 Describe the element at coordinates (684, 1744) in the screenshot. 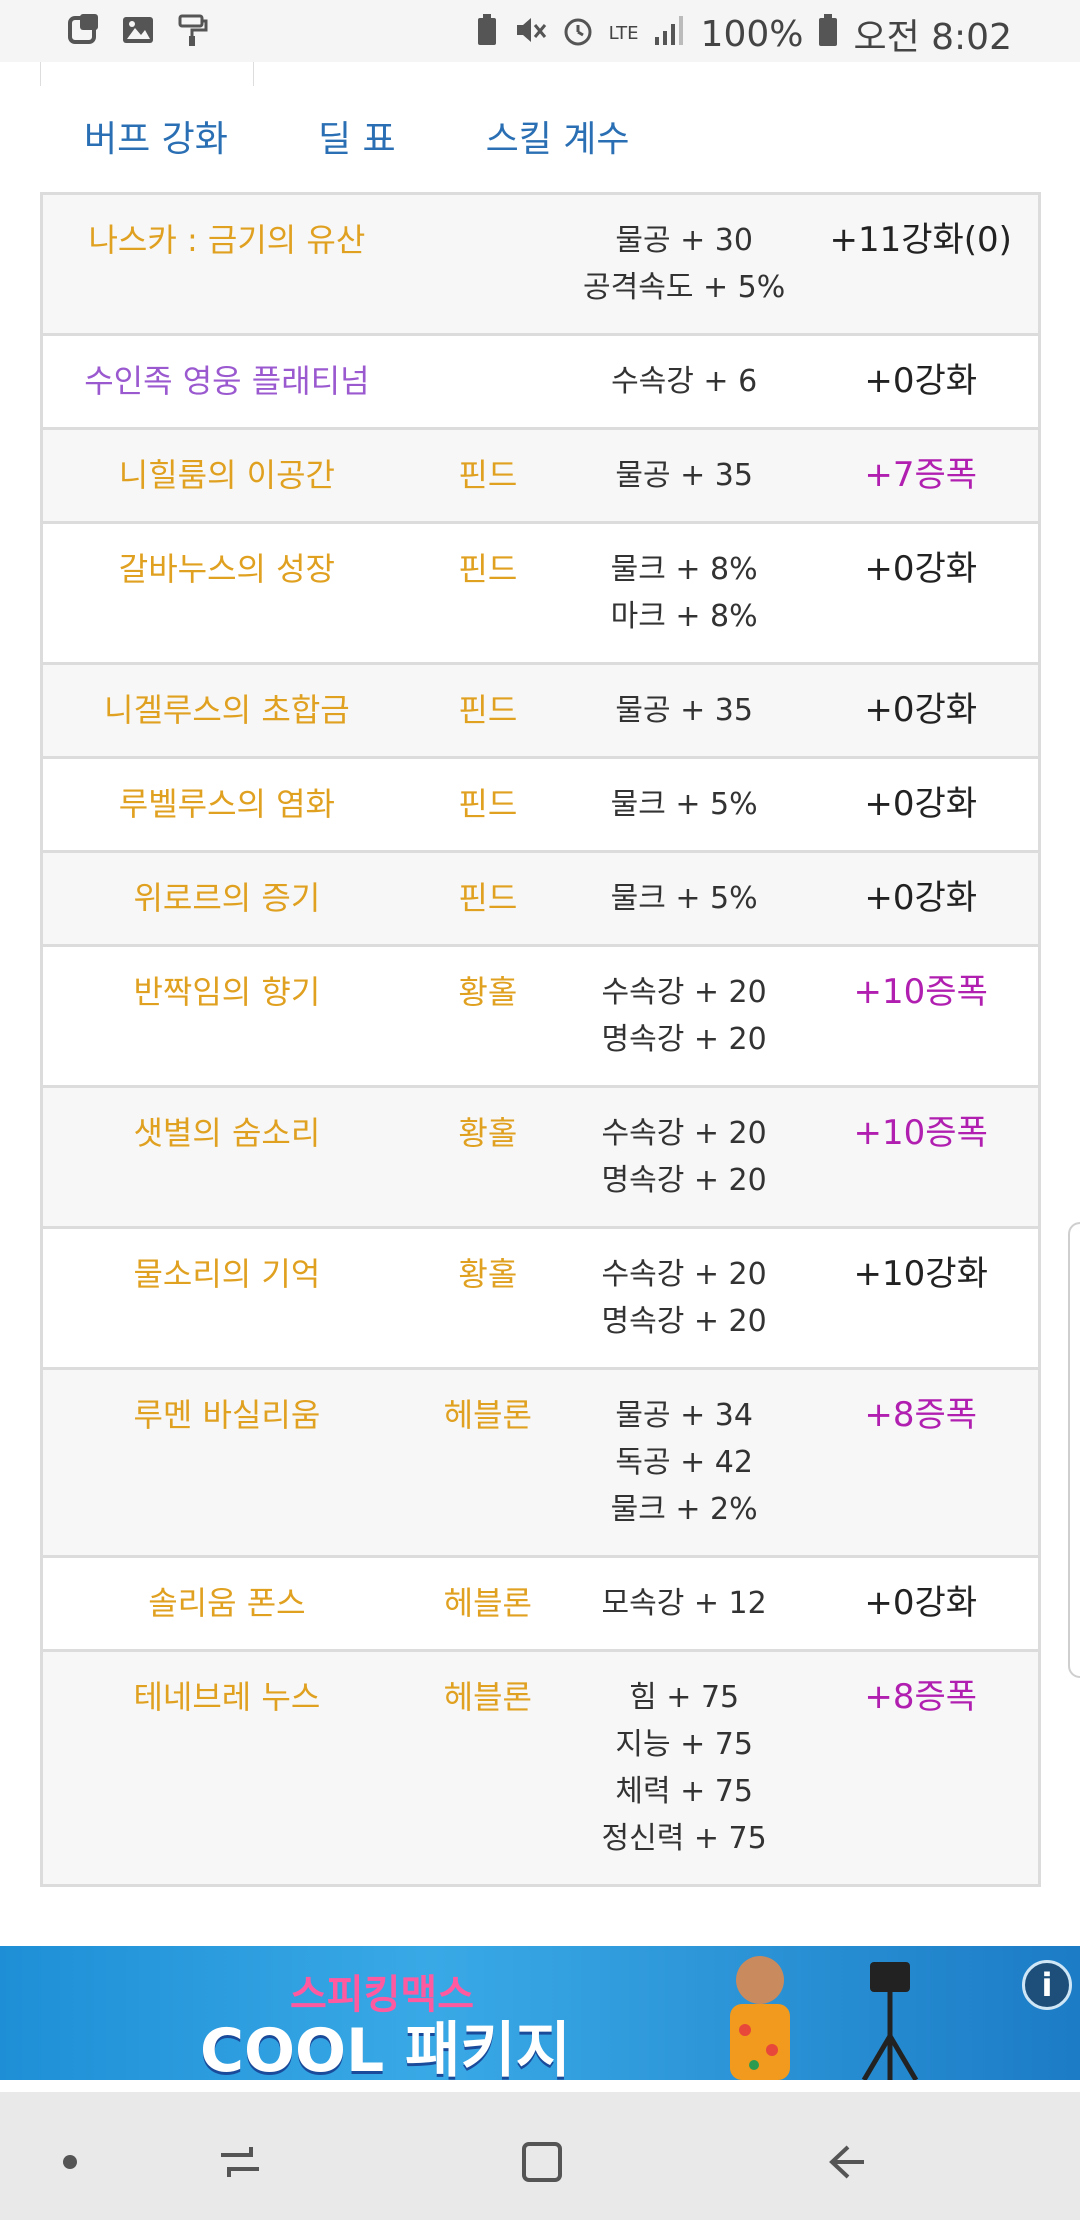

I see `stat-line: 지능 + 75` at that location.